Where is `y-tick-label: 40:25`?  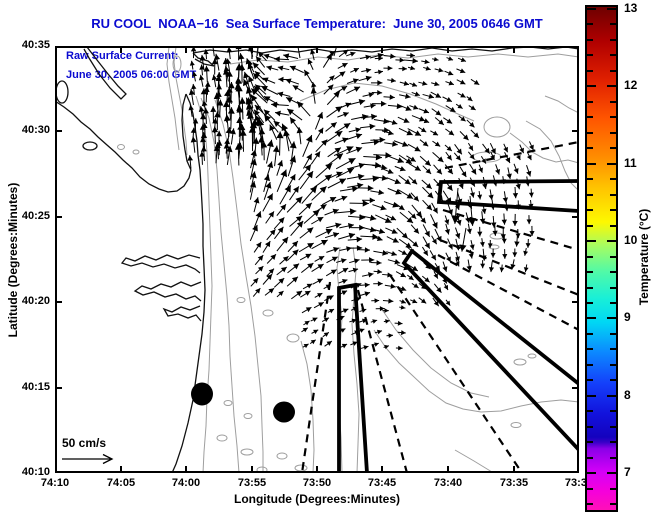 y-tick-label: 40:25 is located at coordinates (35, 216).